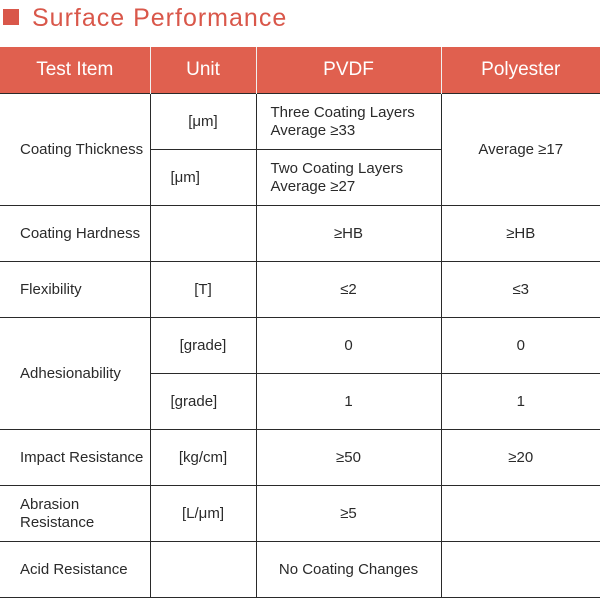  Describe the element at coordinates (348, 70) in the screenshot. I see `header-pvdf: PVDF` at that location.